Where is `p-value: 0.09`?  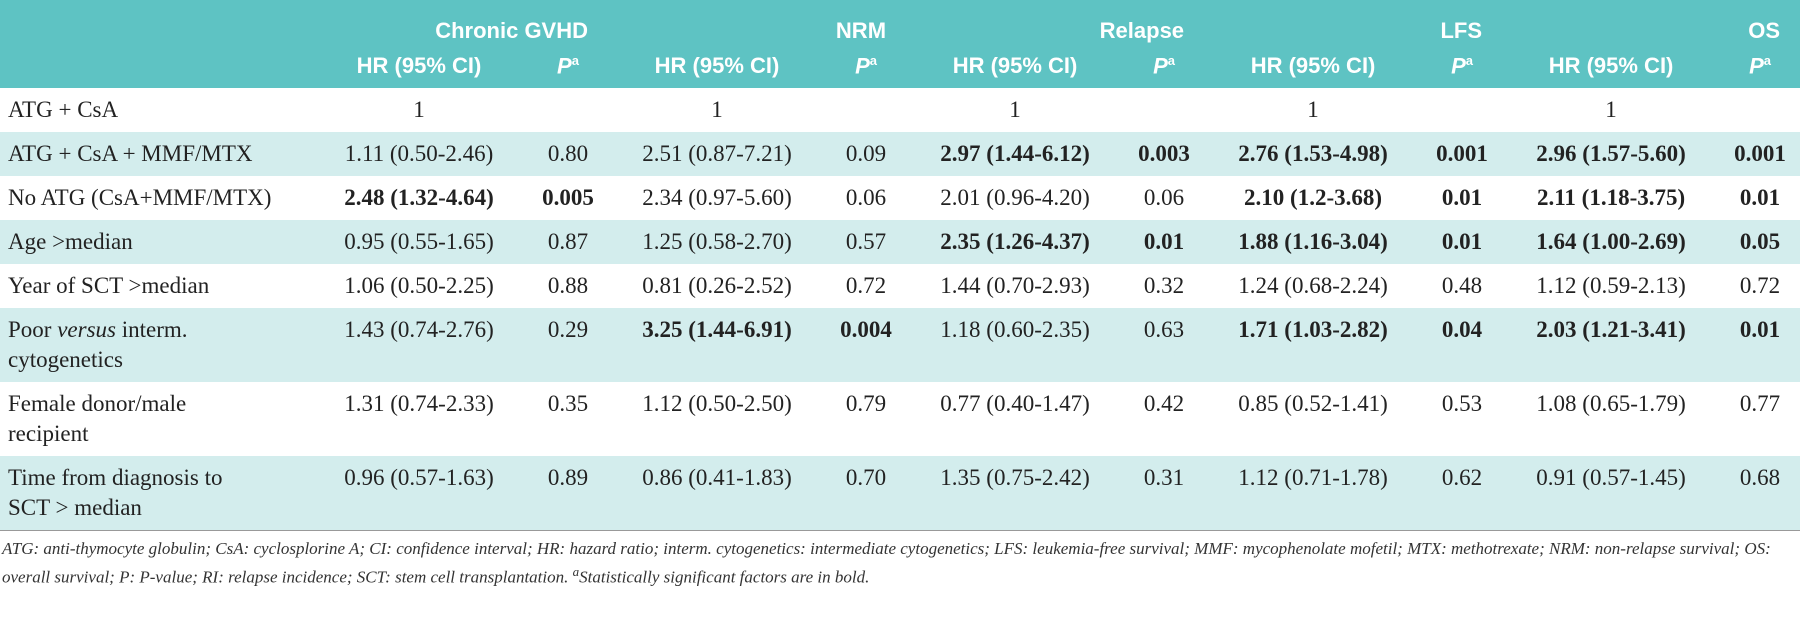 p-value: 0.09 is located at coordinates (866, 154).